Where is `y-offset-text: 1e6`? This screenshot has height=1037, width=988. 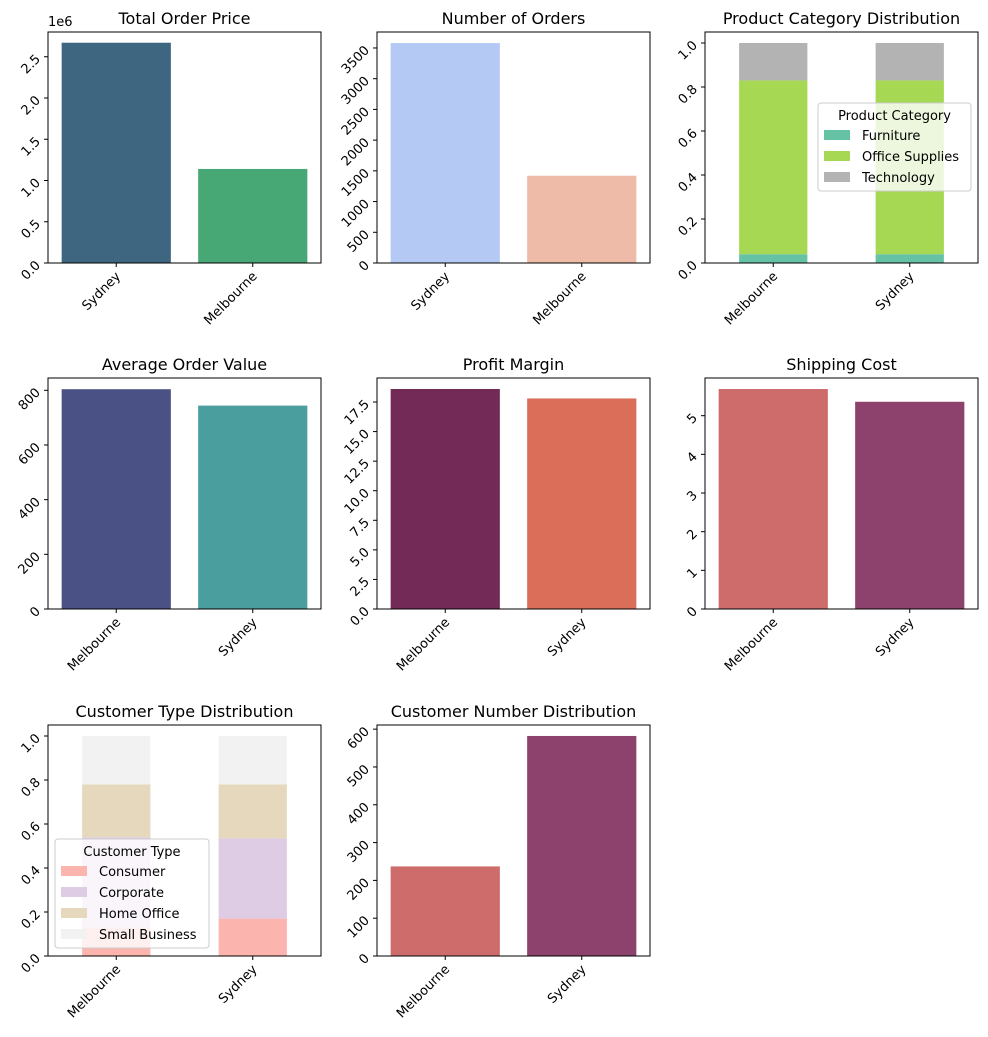
y-offset-text: 1e6 is located at coordinates (60, 22).